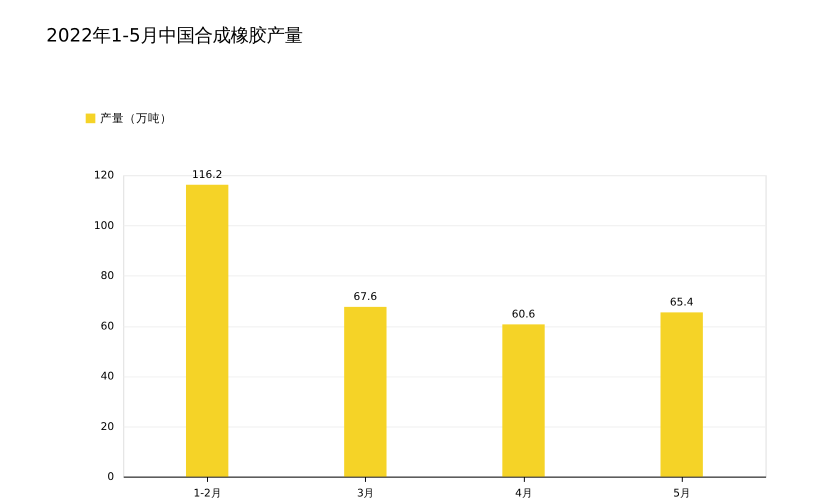 The height and width of the screenshot is (499, 833). Describe the element at coordinates (365, 493) in the screenshot. I see `x-tick-label: 3月` at that location.